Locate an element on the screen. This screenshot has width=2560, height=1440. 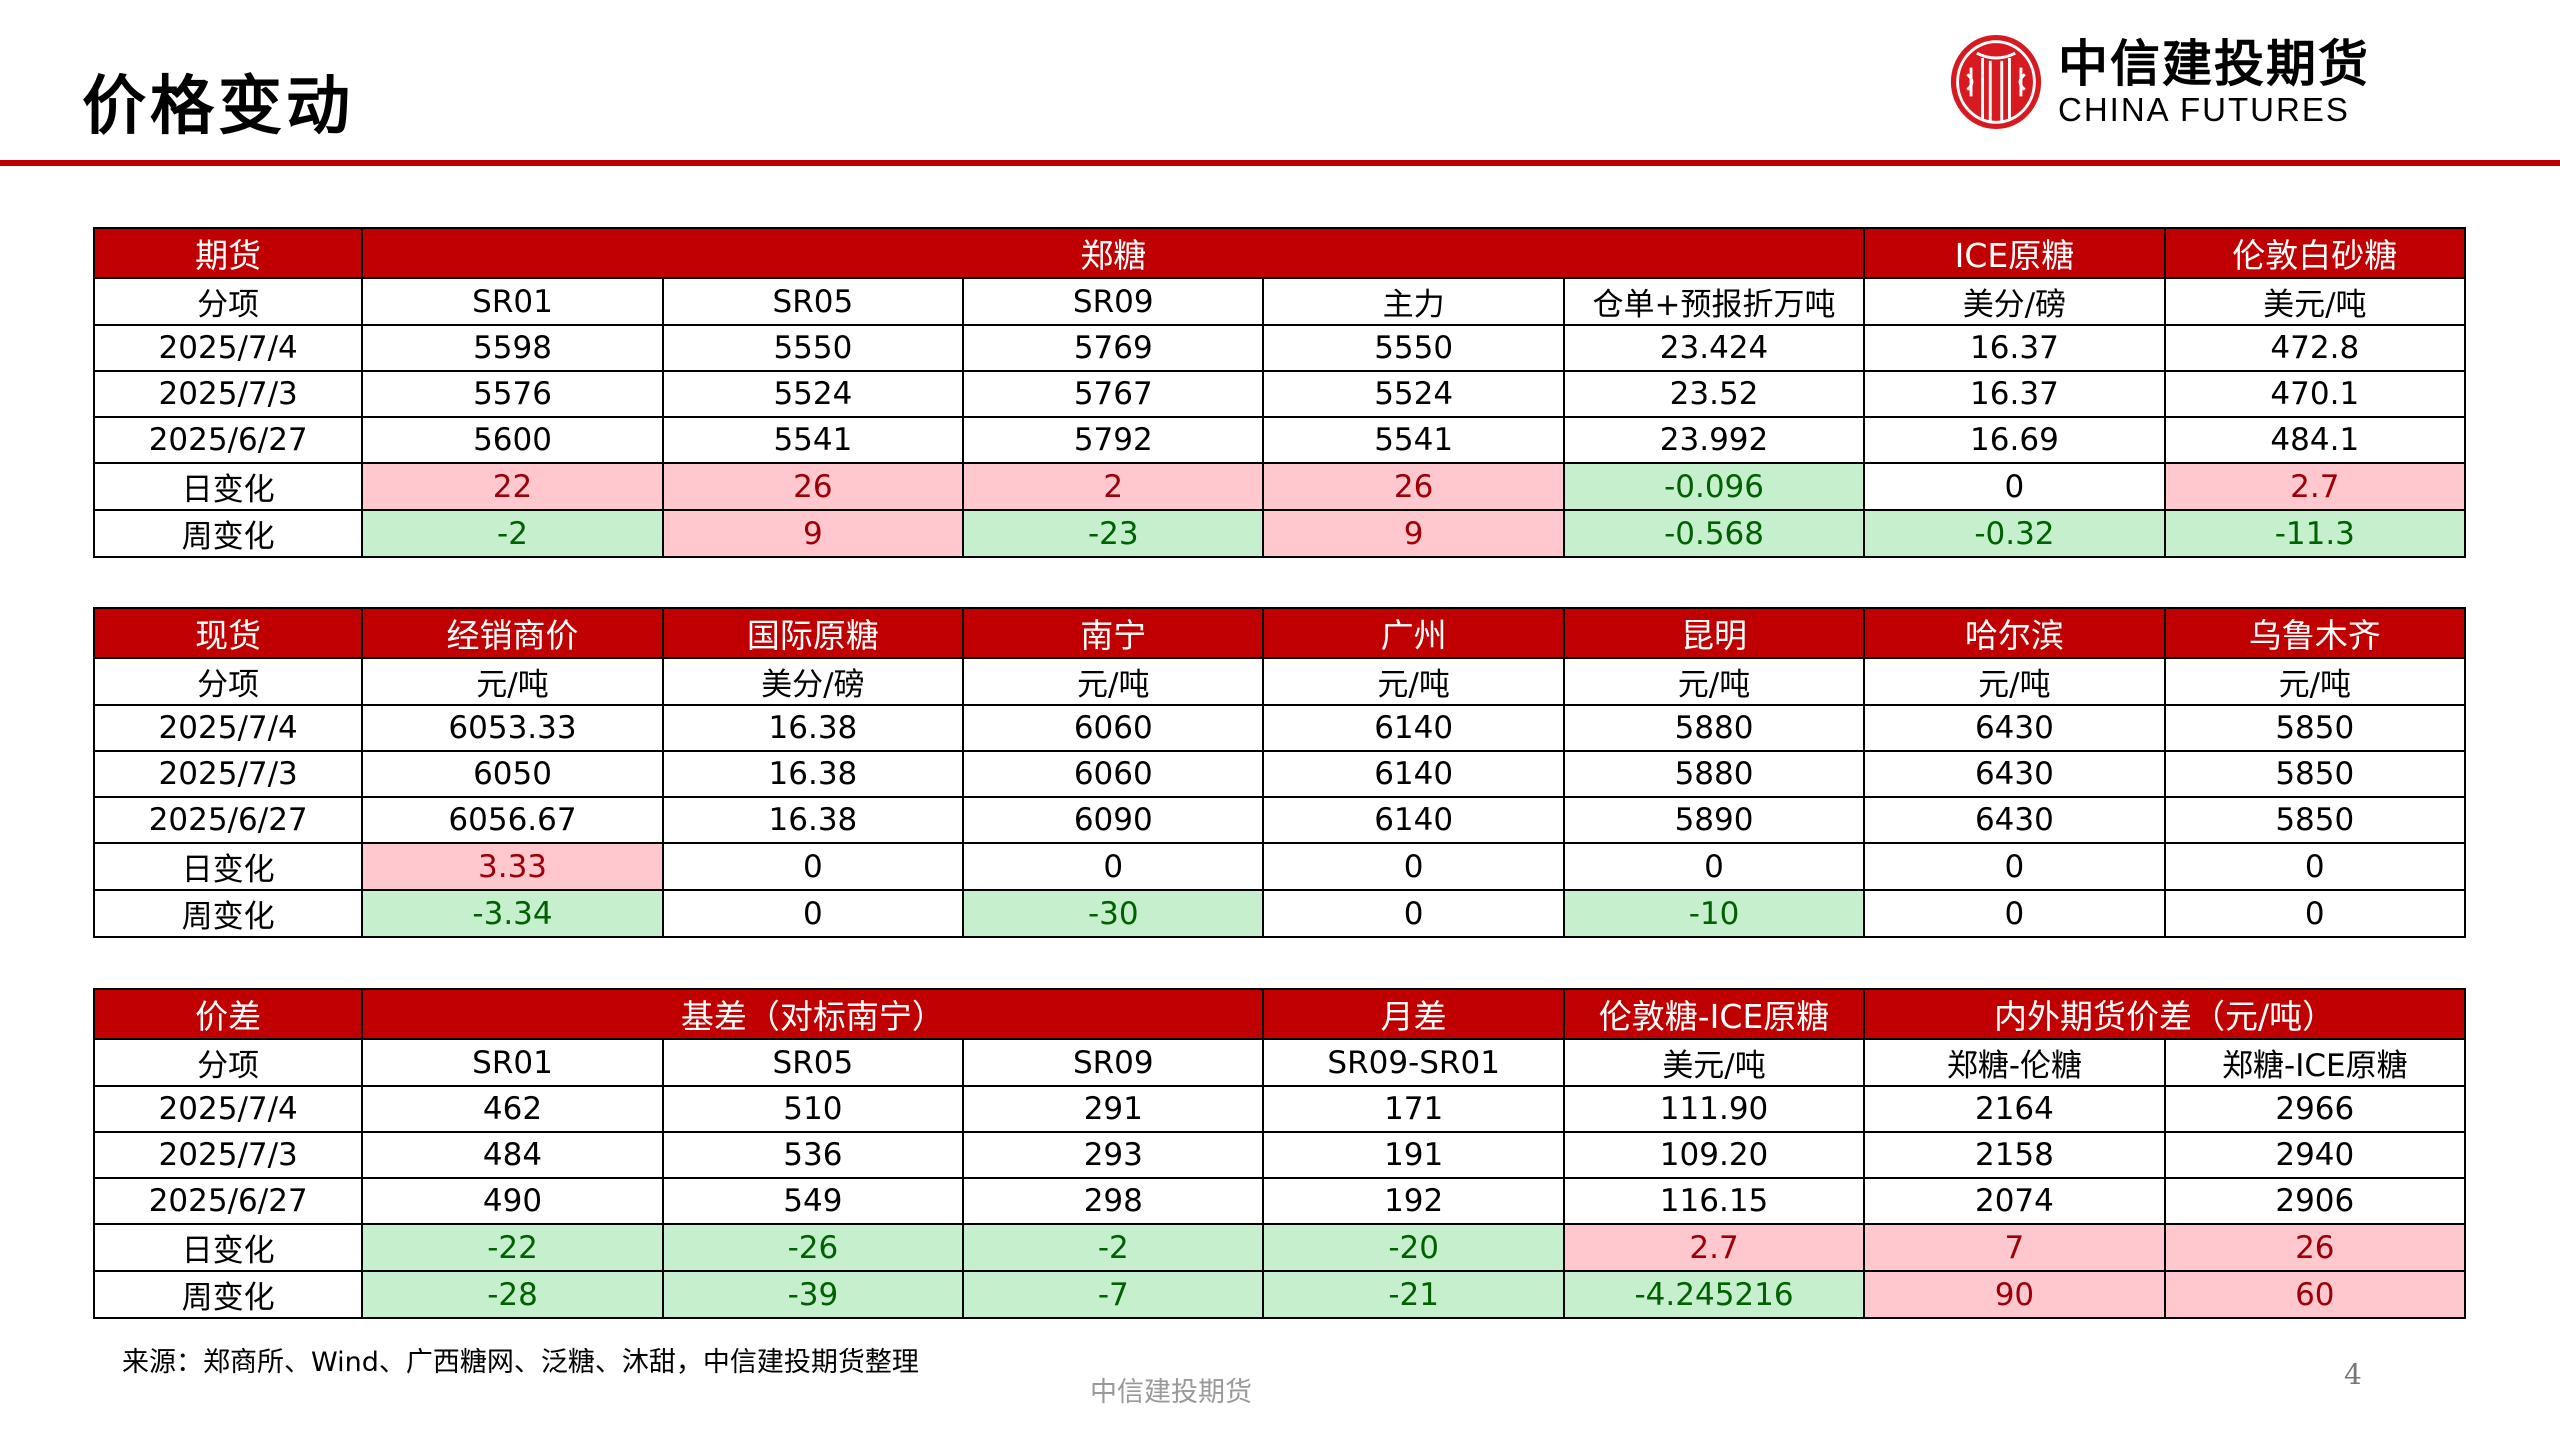
header-cell: 基差（对标南宁） is located at coordinates (813, 1014).